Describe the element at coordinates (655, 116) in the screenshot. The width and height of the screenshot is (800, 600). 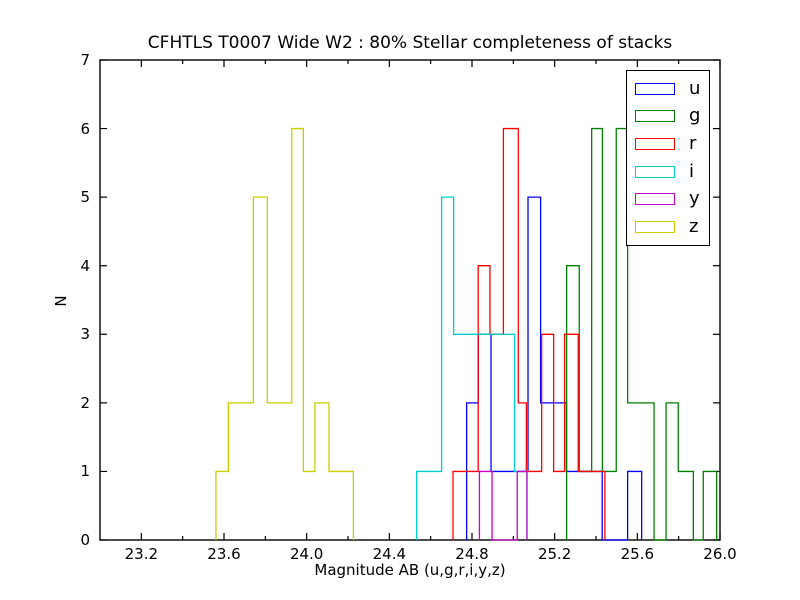
I see `legend-swatch-g` at that location.